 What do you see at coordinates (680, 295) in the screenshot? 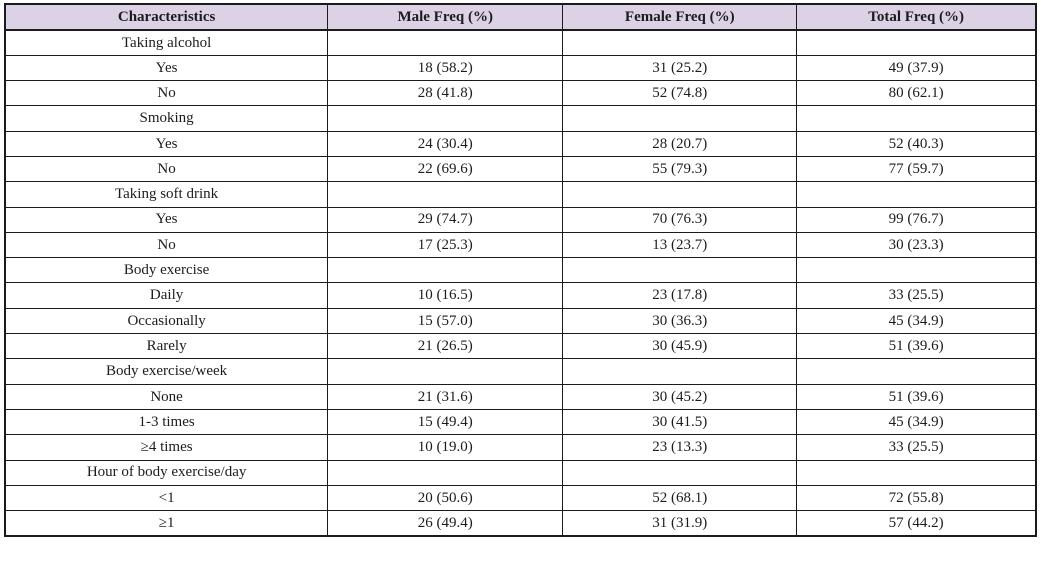
I see `cell-female: 23 (17.8)` at bounding box center [680, 295].